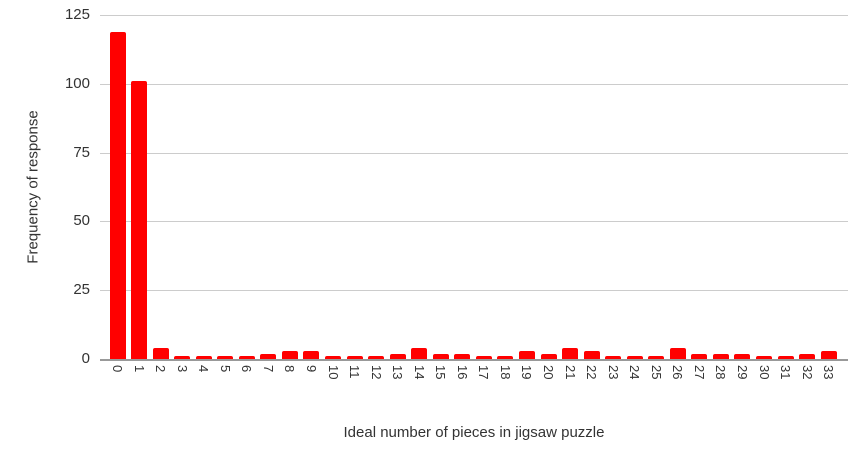 The height and width of the screenshot is (458, 851). What do you see at coordinates (721, 372) in the screenshot?
I see `x-tick-label-28: 28` at bounding box center [721, 372].